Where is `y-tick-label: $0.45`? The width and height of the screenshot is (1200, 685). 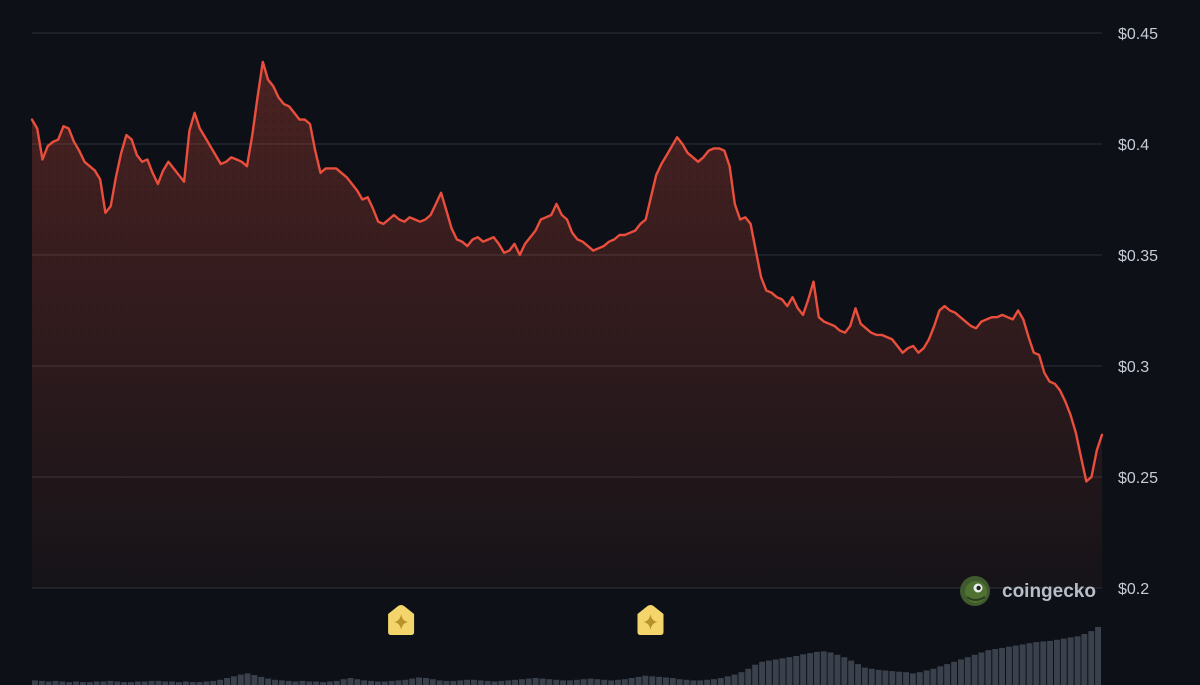 y-tick-label: $0.45 is located at coordinates (1138, 34).